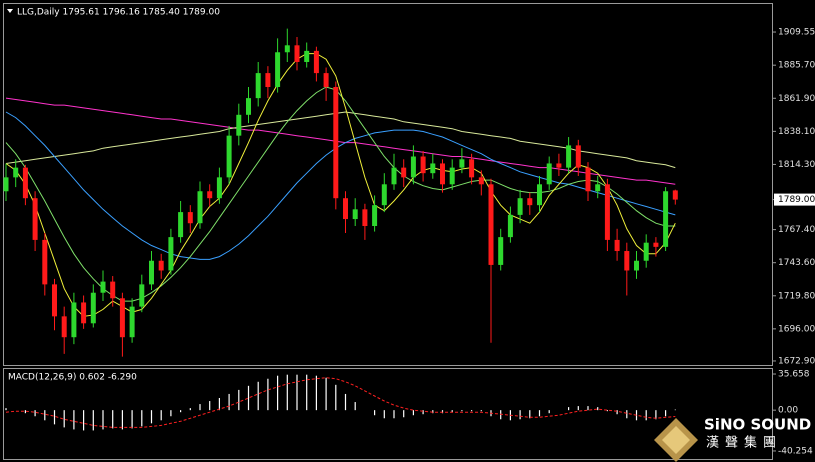 The width and height of the screenshot is (815, 462). I want to click on macd-title: MACD(12,26,9) 0.602 -6.290, so click(72, 378).